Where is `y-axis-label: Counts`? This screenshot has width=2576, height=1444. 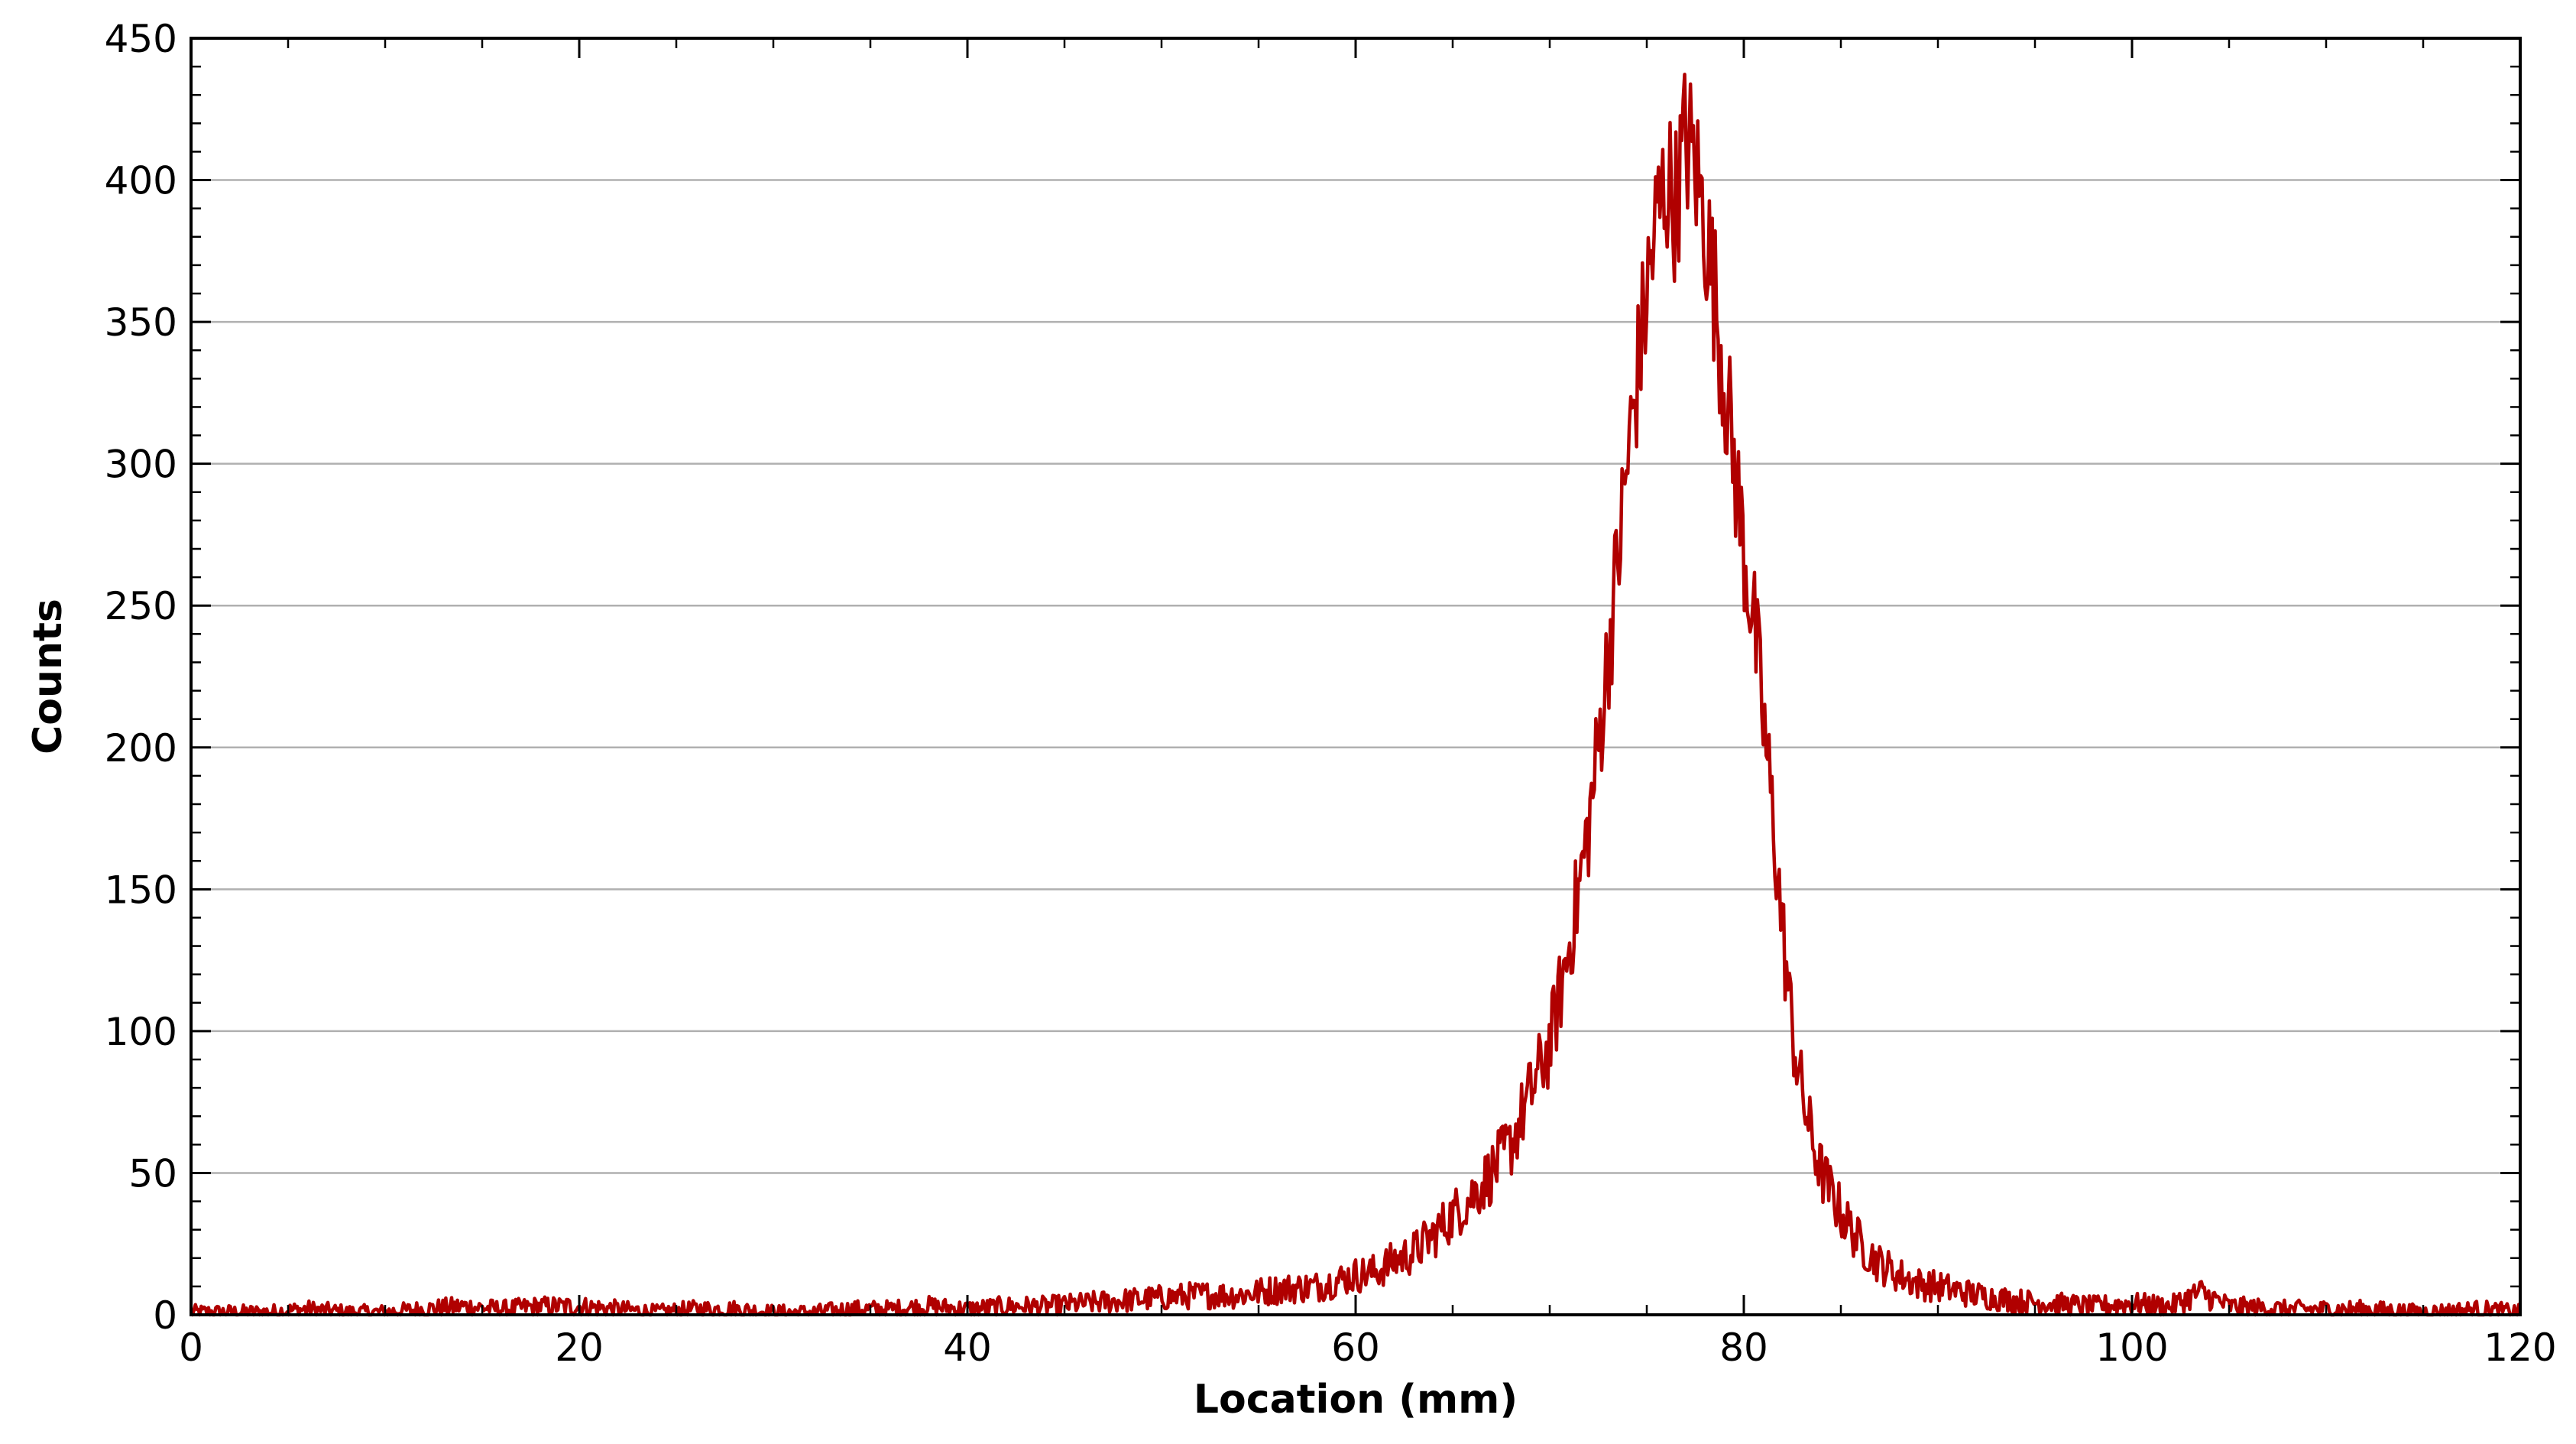 y-axis-label: Counts is located at coordinates (48, 677).